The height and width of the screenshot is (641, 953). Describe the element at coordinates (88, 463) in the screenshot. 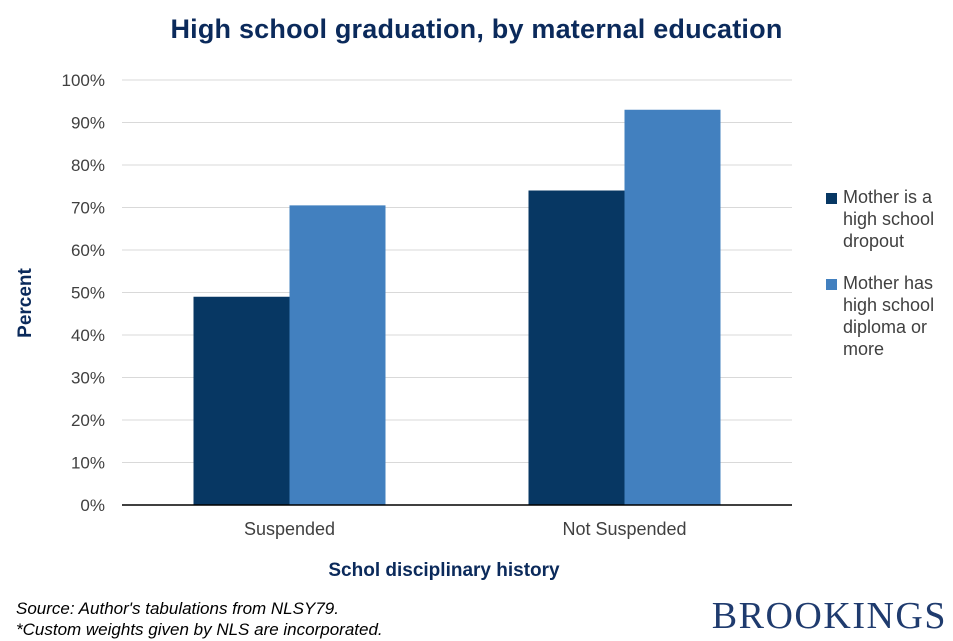

I see `y-tick-label: 10%` at that location.